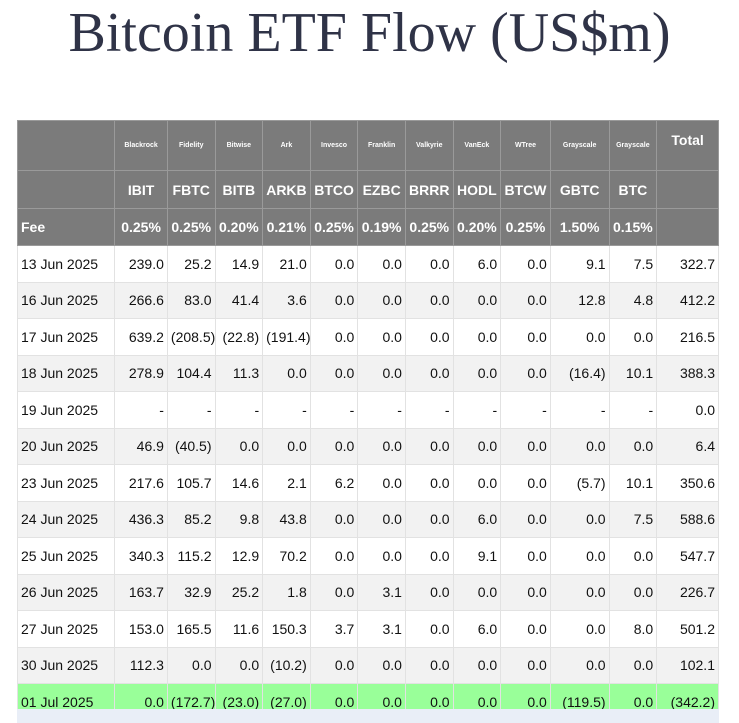 The width and height of the screenshot is (739, 723). I want to click on fee-value: 0.21%, so click(286, 227).